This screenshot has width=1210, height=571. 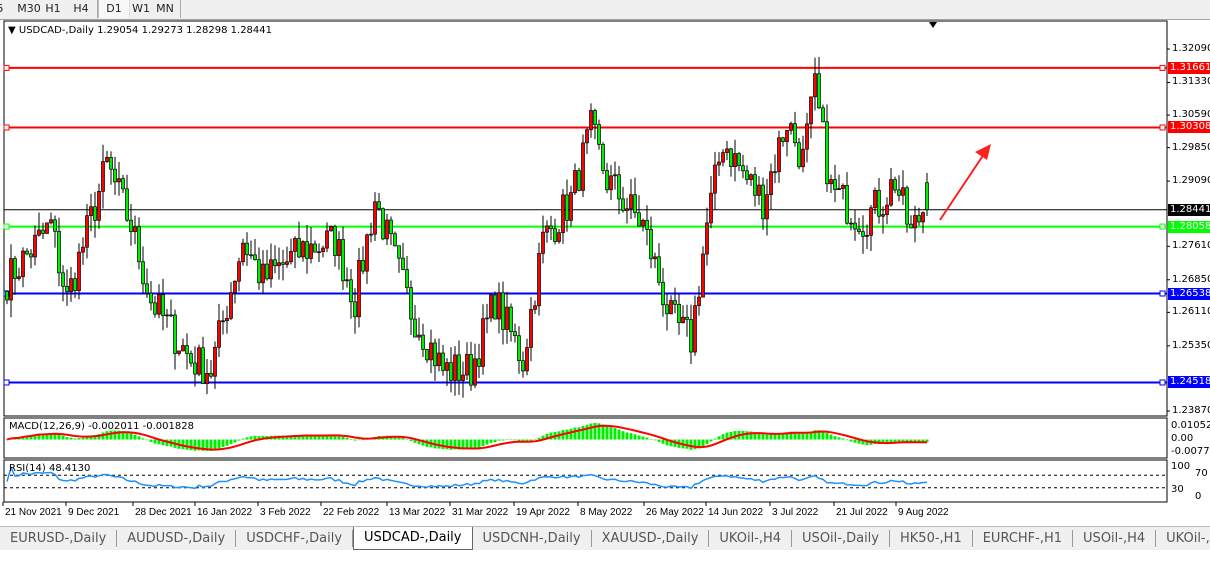 What do you see at coordinates (965, 182) in the screenshot?
I see `red-arrow-drawing` at bounding box center [965, 182].